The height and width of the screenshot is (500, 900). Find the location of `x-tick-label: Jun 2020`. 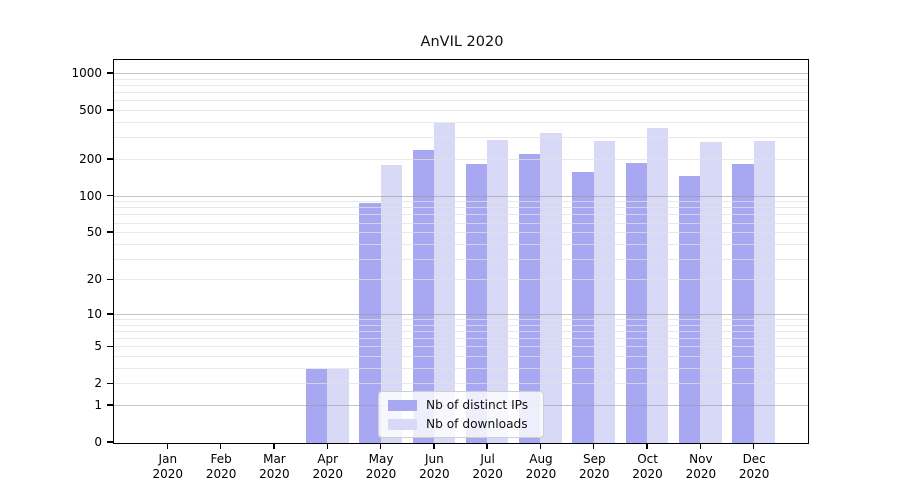

x-tick-label: Jun 2020 is located at coordinates (434, 466).